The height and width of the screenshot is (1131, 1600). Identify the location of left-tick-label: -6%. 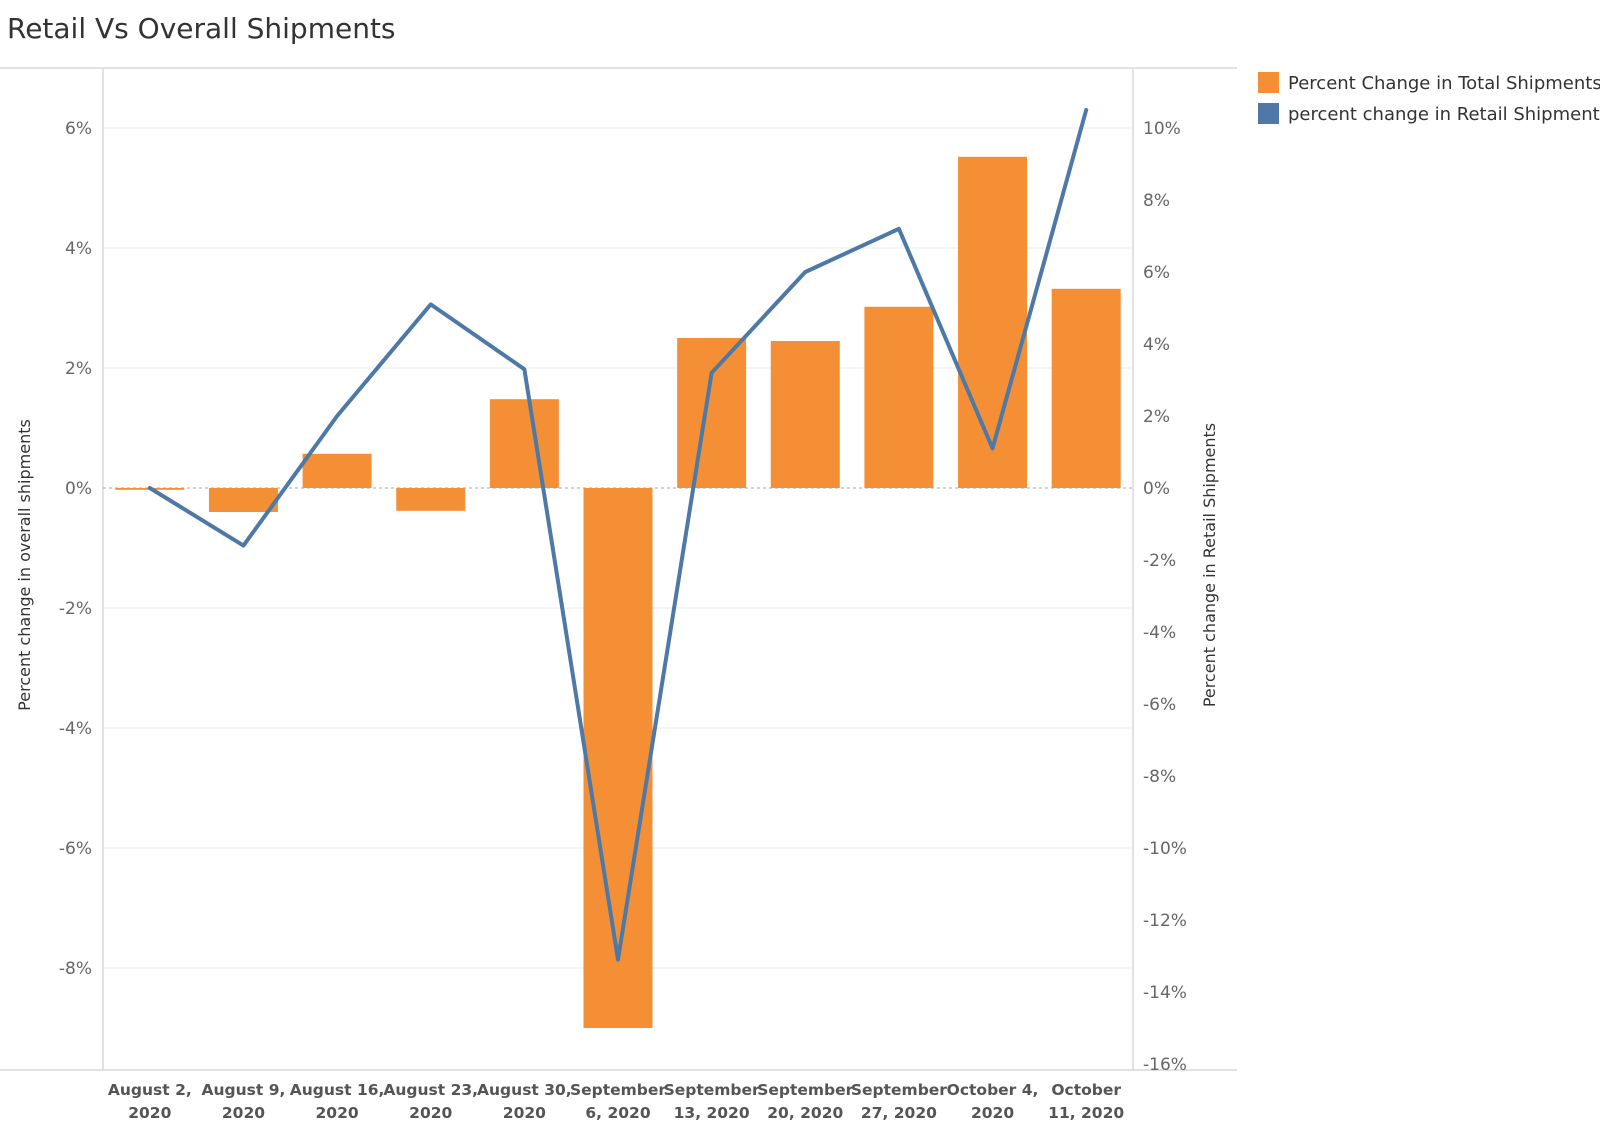
(75, 849).